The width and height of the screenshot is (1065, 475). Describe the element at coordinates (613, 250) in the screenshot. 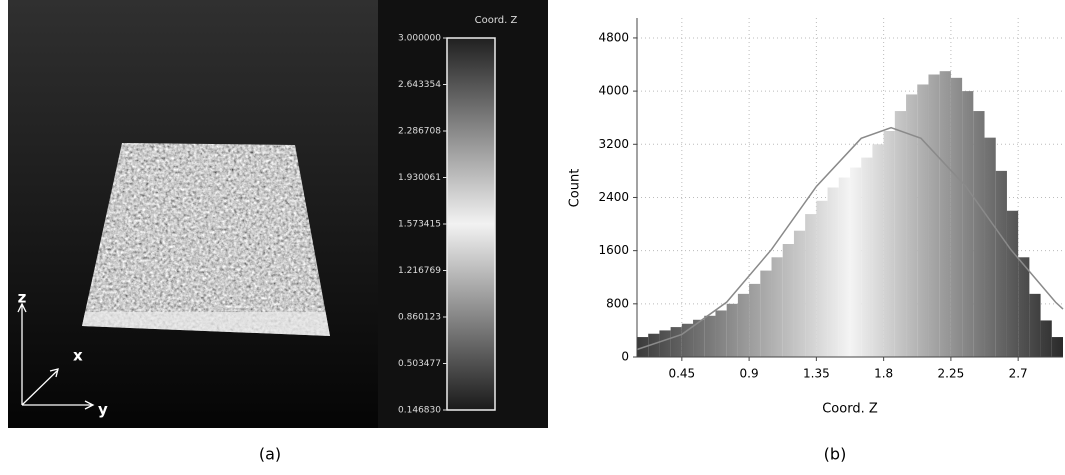

I see `y-tick-label: 1600` at that location.